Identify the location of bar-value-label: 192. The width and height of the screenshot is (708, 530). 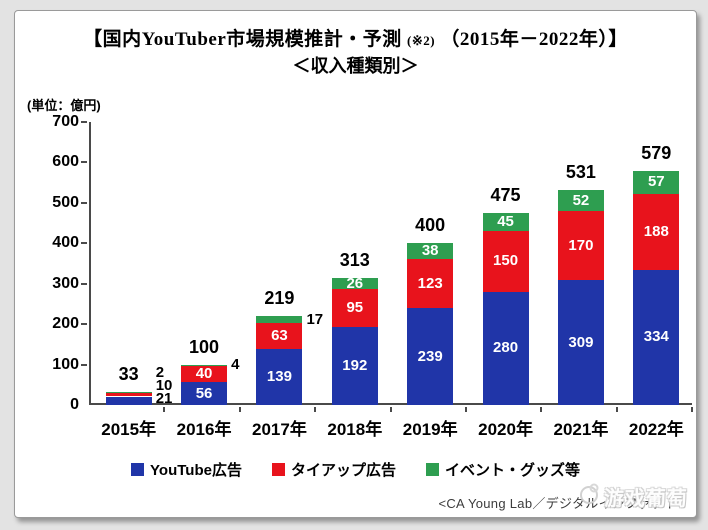
(355, 366).